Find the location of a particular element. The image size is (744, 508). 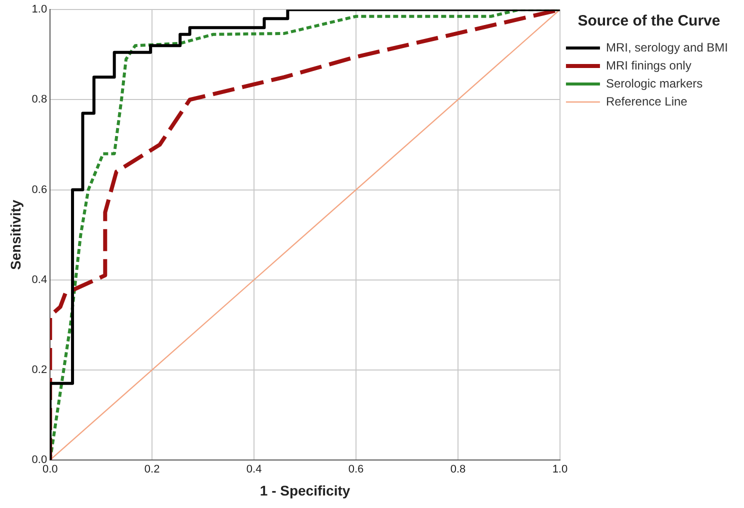

y-tick-label: 0.0 is located at coordinates (40, 460).